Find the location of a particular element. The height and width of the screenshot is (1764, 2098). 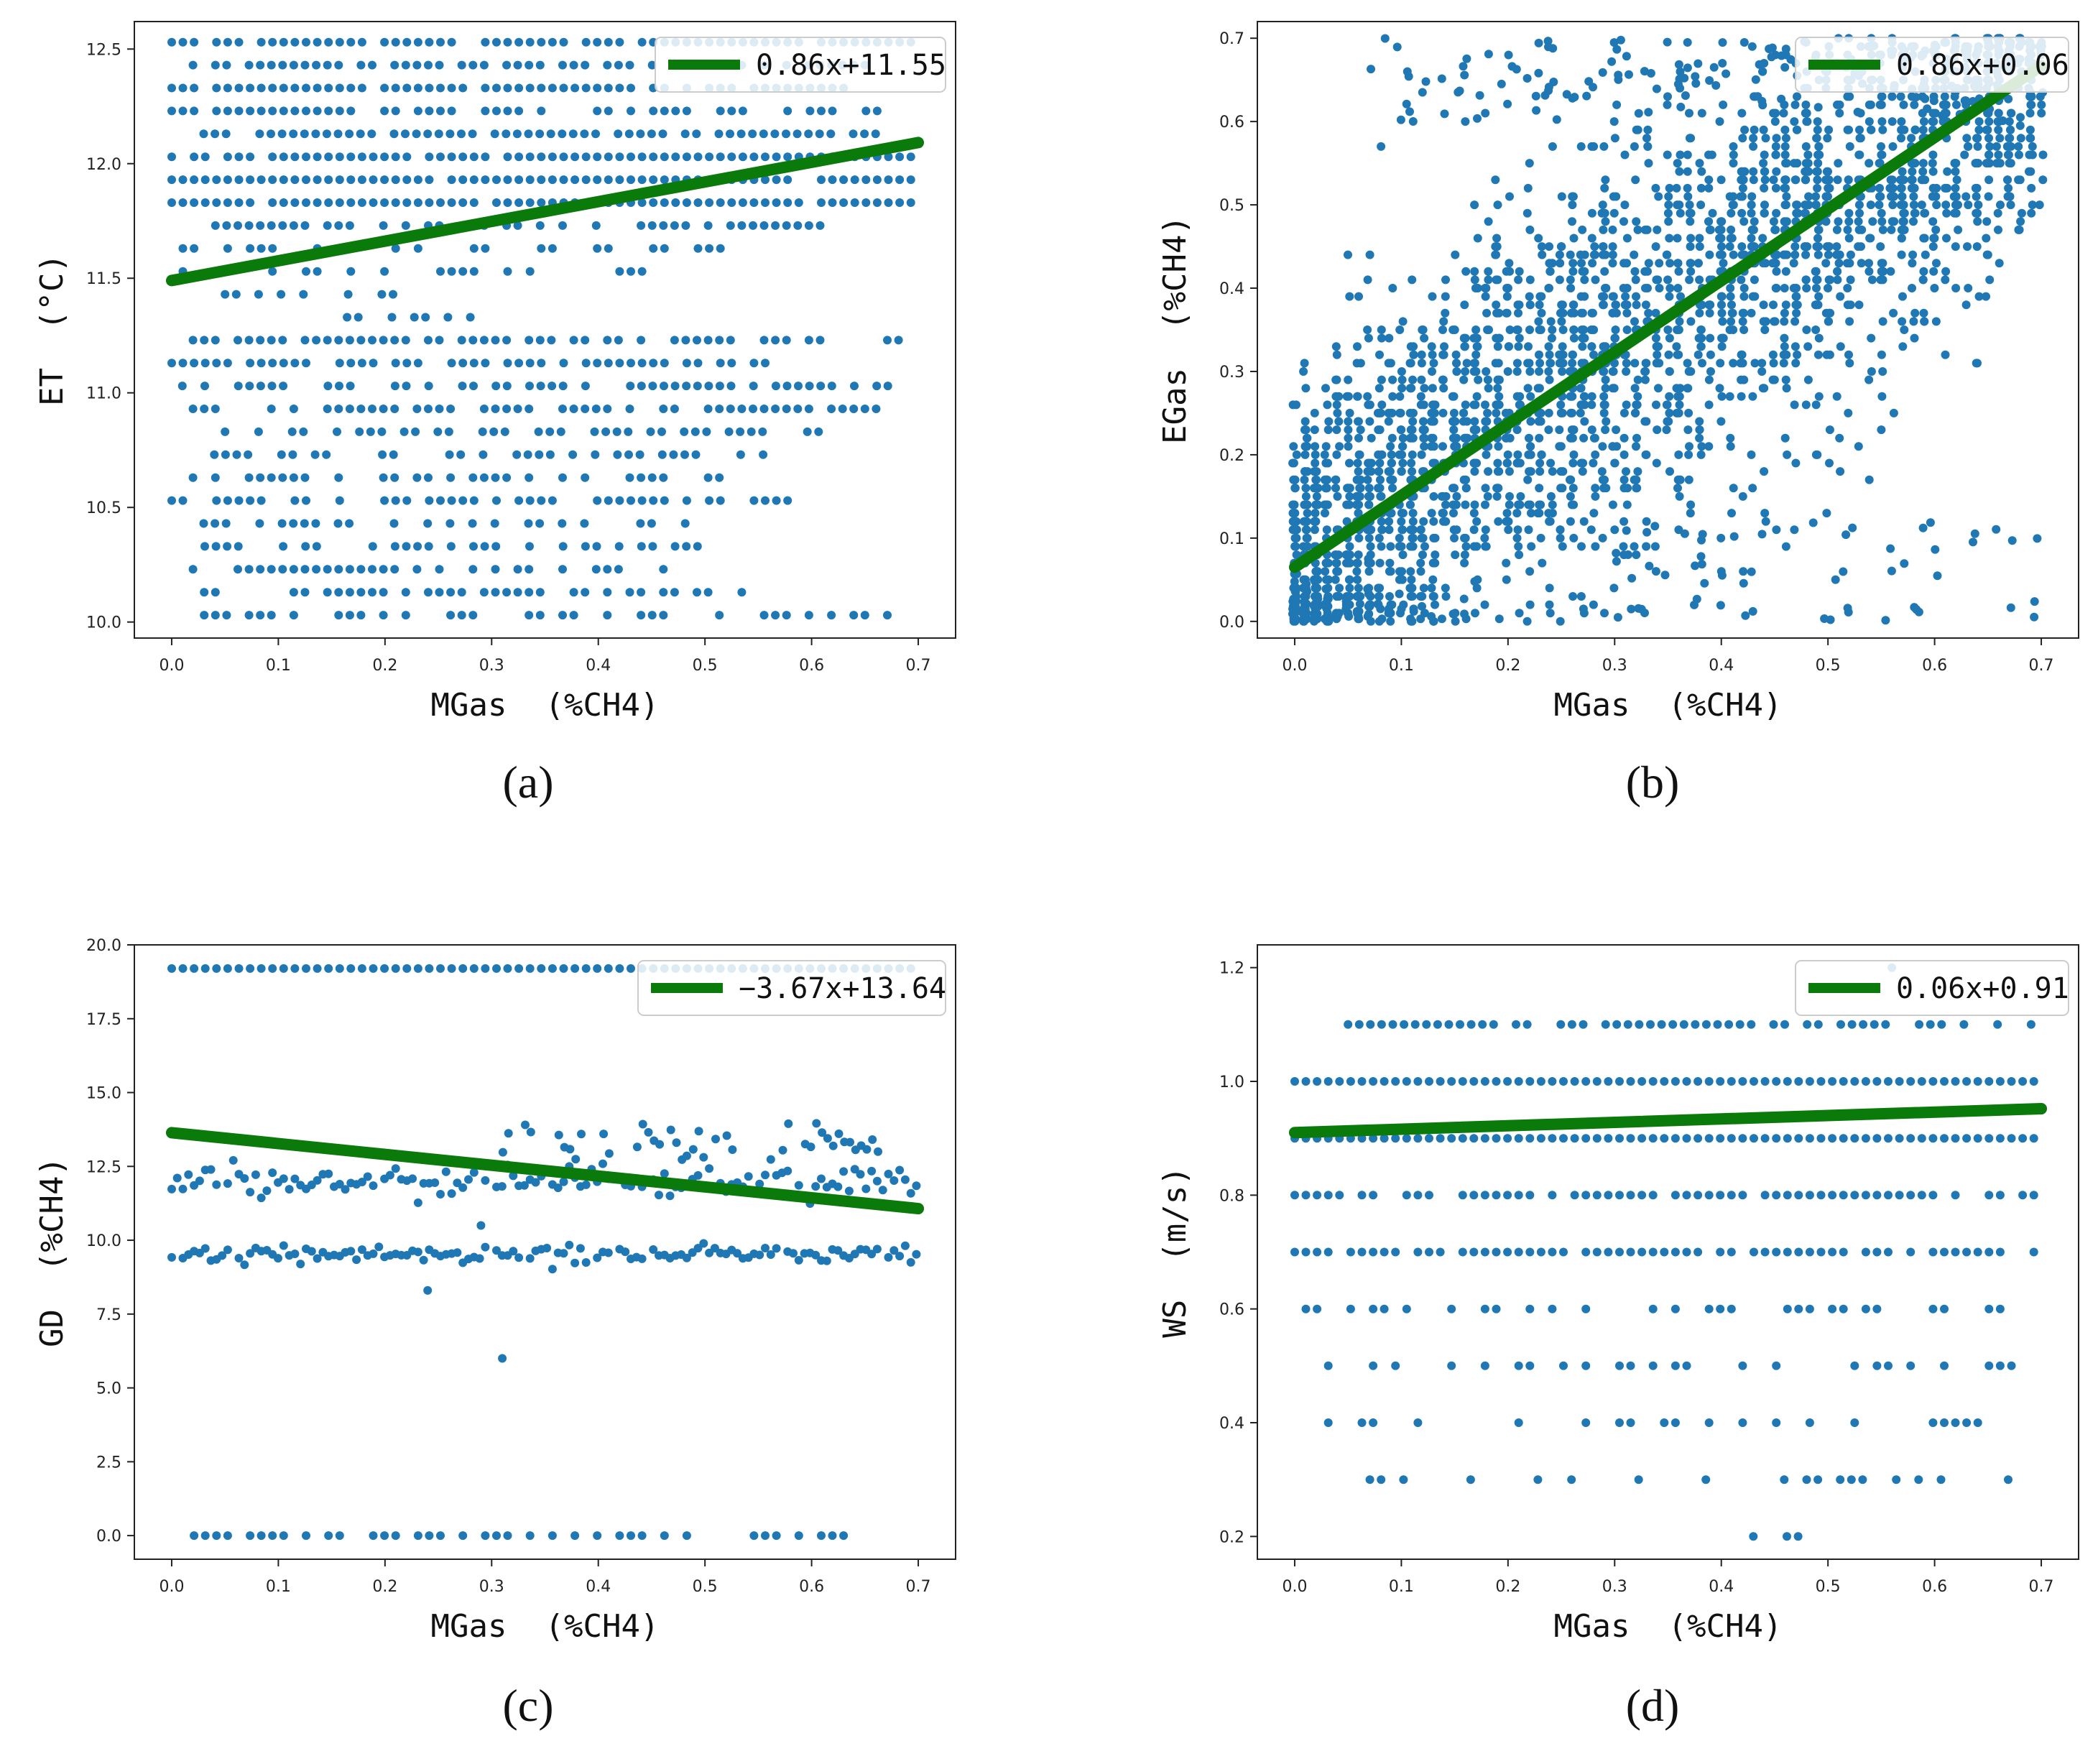

x-tick-label: 0.3 is located at coordinates (491, 666).